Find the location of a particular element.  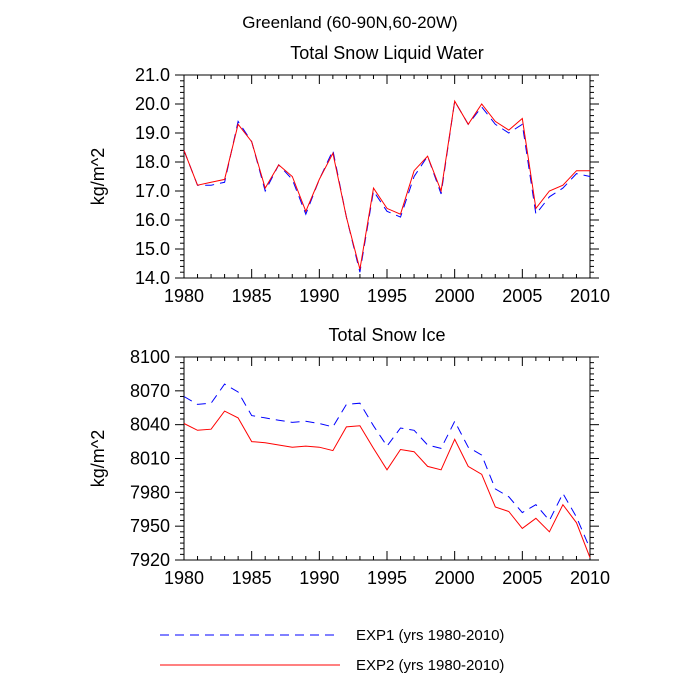

chart-title: Total Snow Ice is located at coordinates (386, 335).